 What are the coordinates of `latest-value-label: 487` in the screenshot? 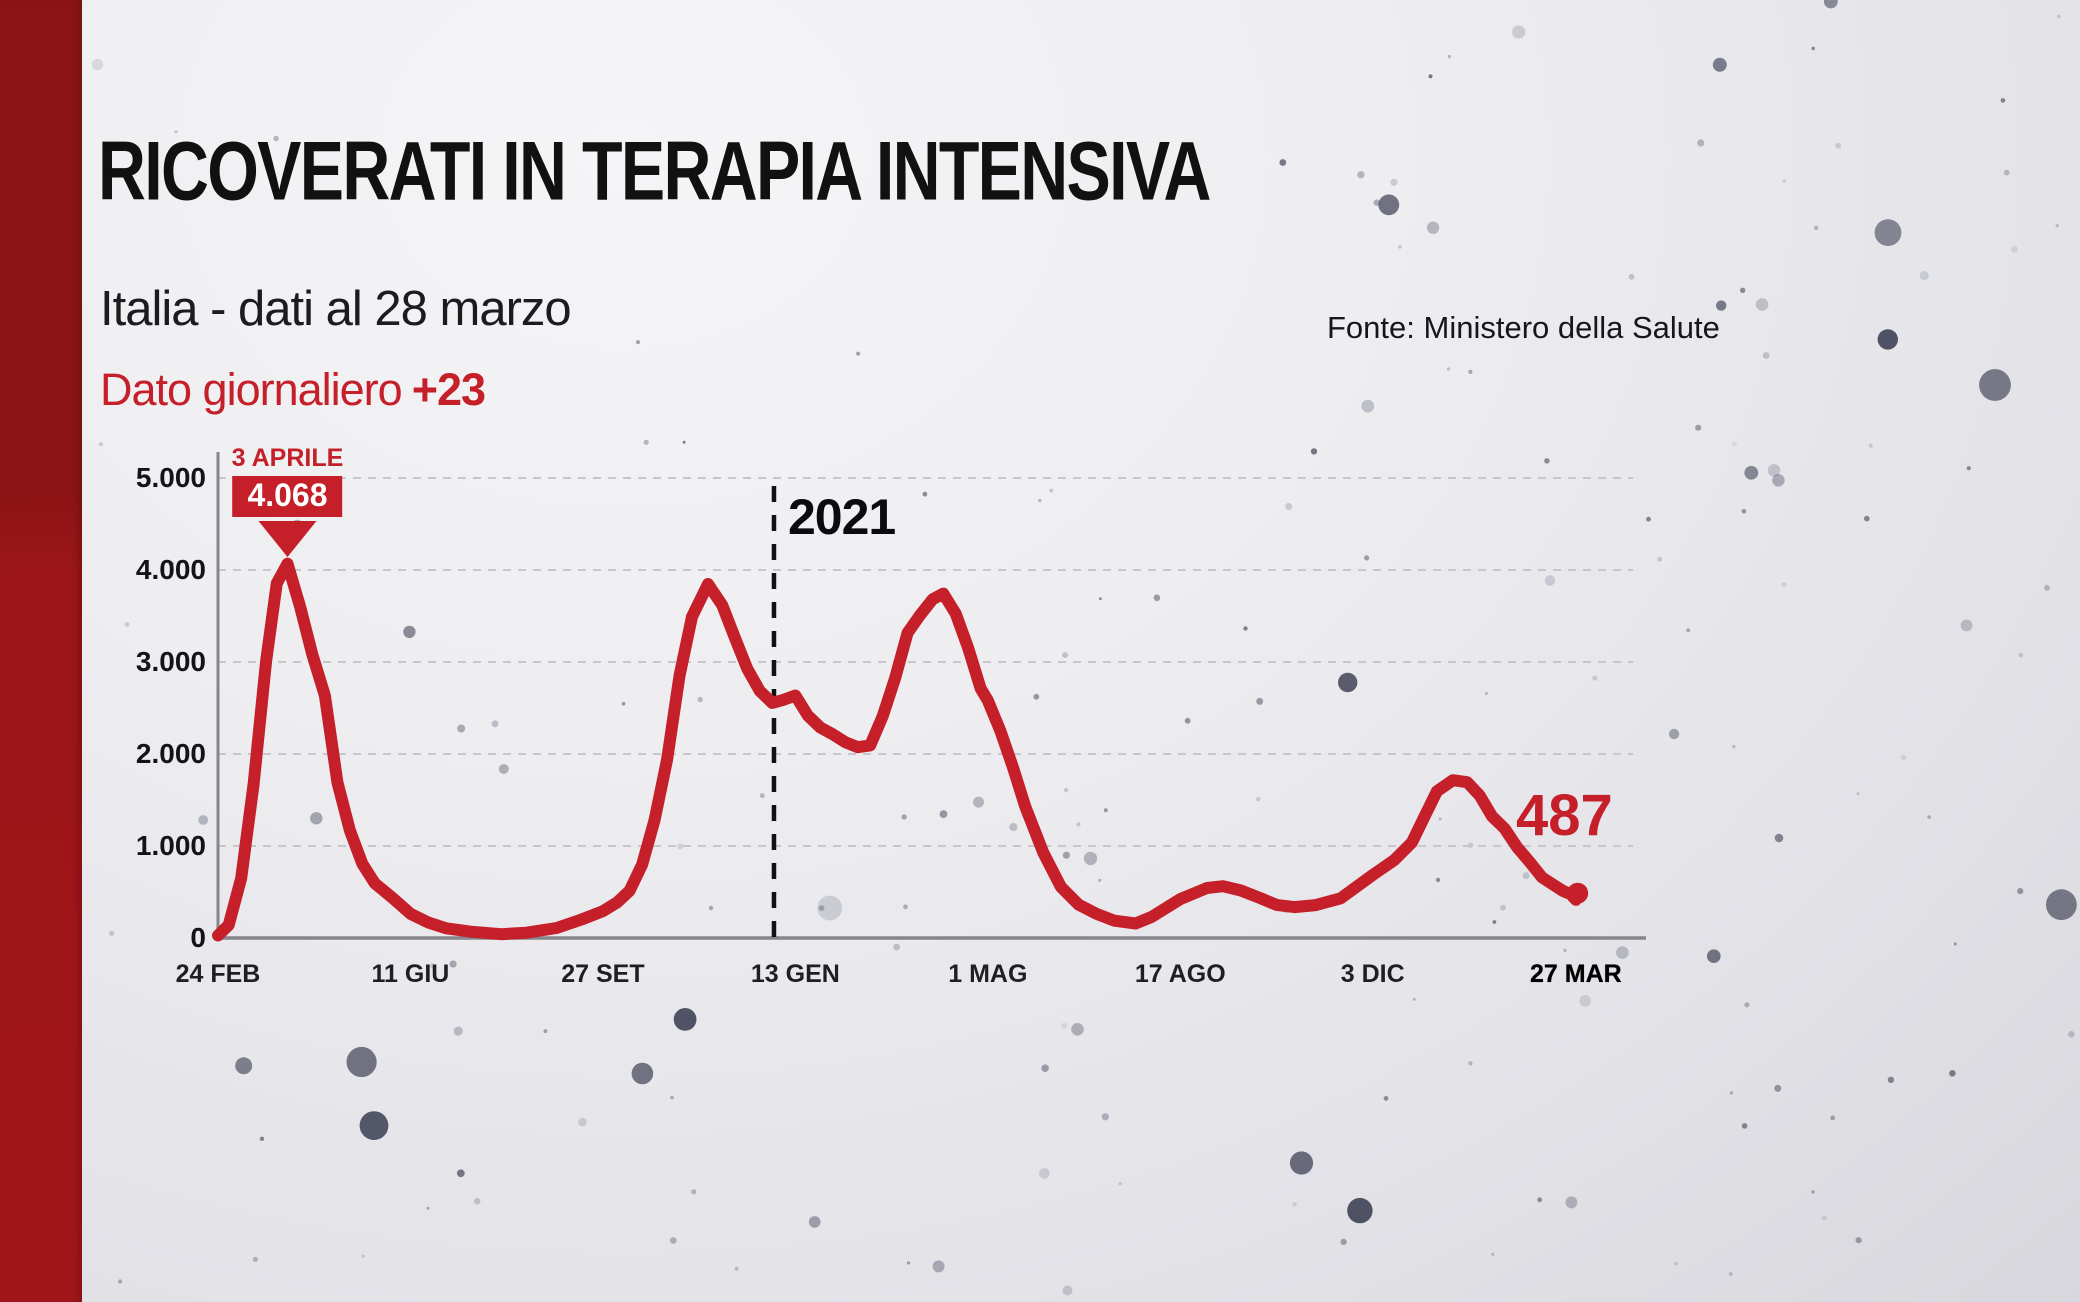 It's located at (1564, 815).